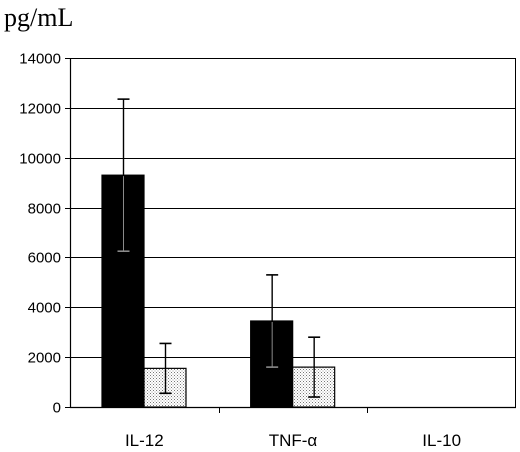  I want to click on y-axis-ticks: 0 2000 4000 6000 8000 10000 12000 14000, so click(44, 234).